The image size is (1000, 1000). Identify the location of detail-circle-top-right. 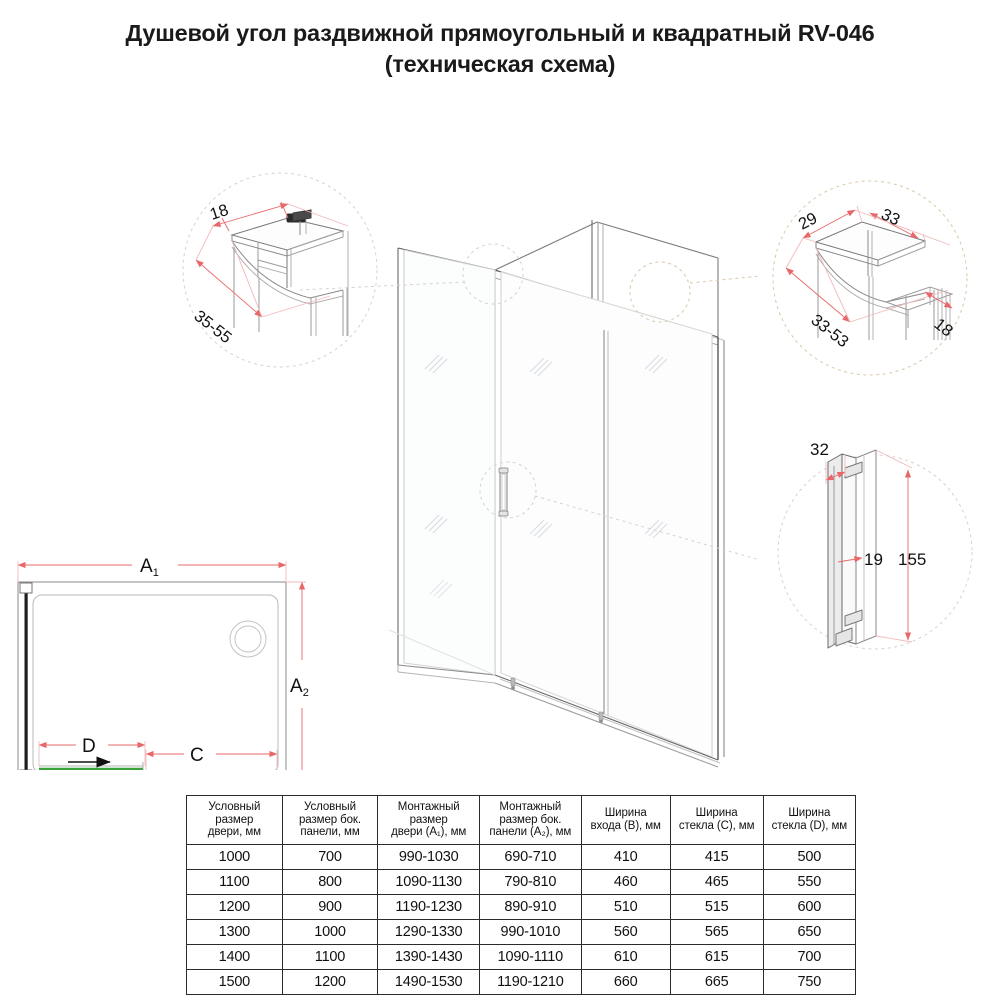
(870, 278).